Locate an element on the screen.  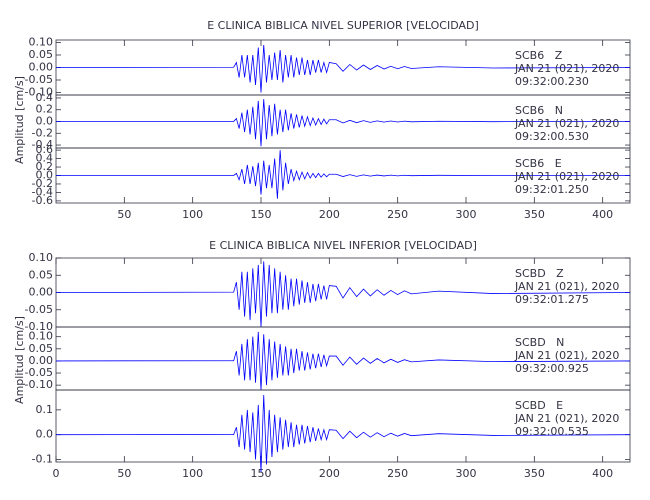
time-label: 09:32:00.530 is located at coordinates (552, 136).